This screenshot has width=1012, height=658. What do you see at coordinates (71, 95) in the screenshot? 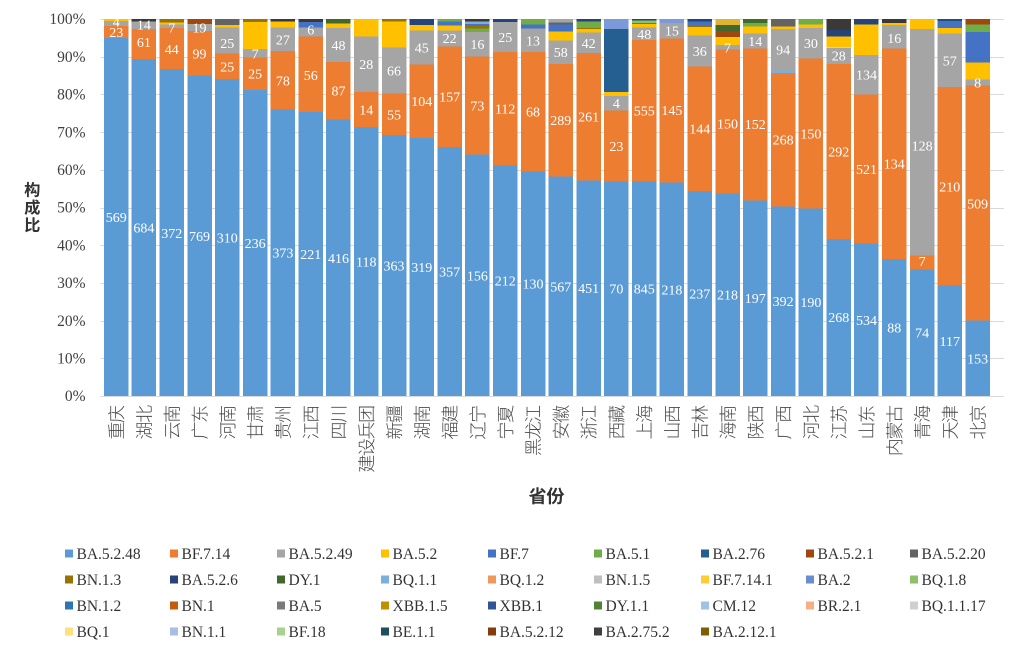
I see `svg-text: 80%` at bounding box center [71, 95].